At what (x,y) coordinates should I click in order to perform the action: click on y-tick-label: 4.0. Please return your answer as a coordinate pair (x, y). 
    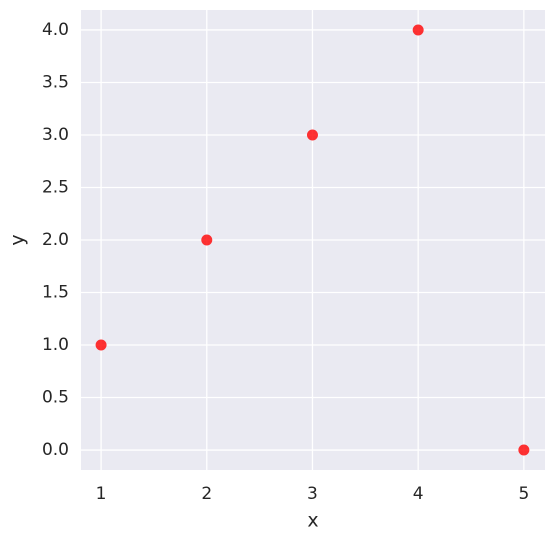
    Looking at the image, I should click on (55, 30).